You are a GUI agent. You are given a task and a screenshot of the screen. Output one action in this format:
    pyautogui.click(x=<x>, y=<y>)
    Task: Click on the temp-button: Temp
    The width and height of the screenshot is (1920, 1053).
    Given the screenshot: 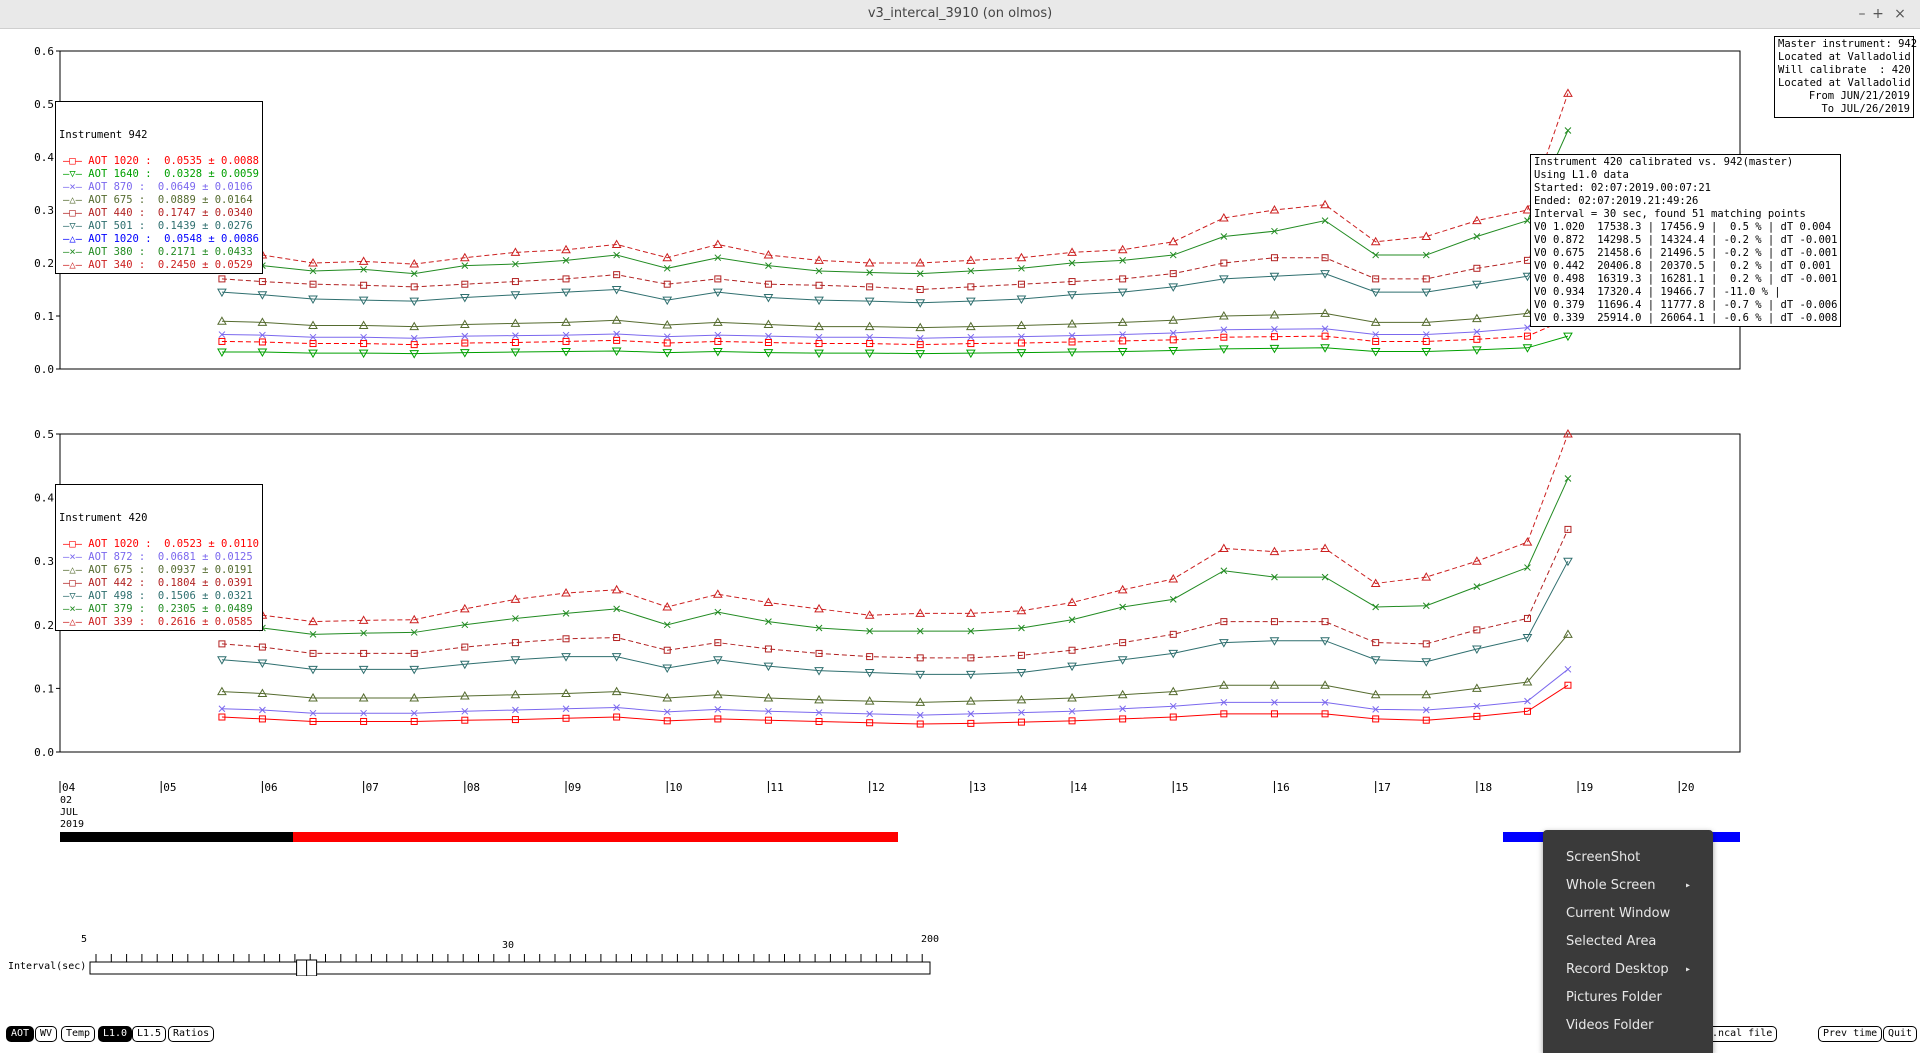 What is the action you would take?
    pyautogui.click(x=78, y=1034)
    